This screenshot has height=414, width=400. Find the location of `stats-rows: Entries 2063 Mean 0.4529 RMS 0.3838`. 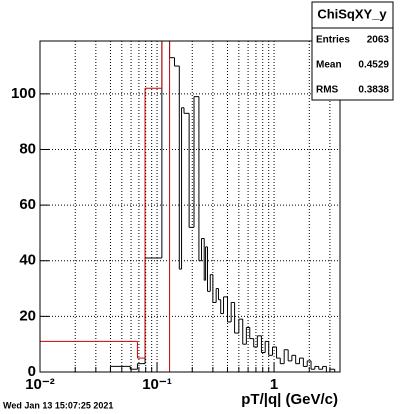

stats-rows: Entries 2063 Mean 0.4529 RMS 0.3838 is located at coordinates (352, 65).